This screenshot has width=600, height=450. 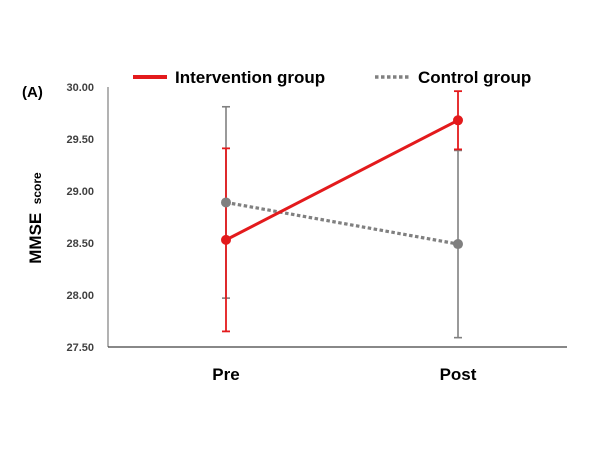 What do you see at coordinates (80, 296) in the screenshot?
I see `y-tick-label: 28.00` at bounding box center [80, 296].